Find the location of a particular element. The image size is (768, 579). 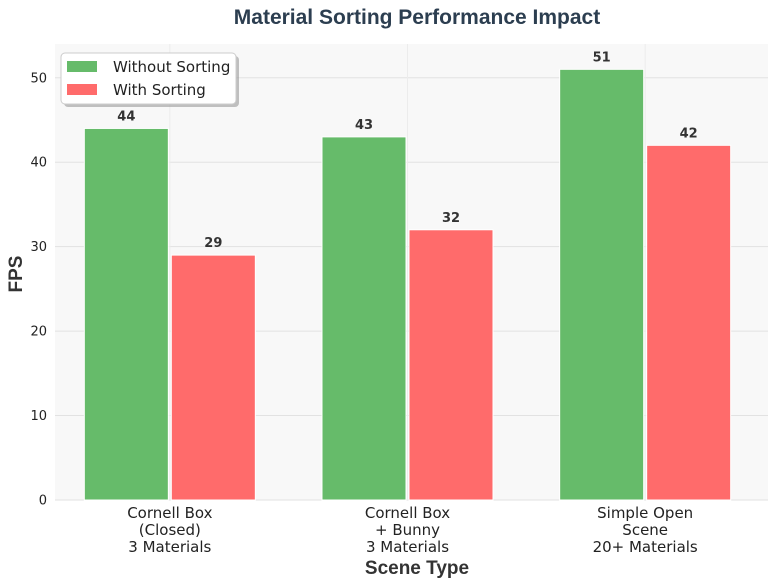

data-label: 29 is located at coordinates (213, 243).